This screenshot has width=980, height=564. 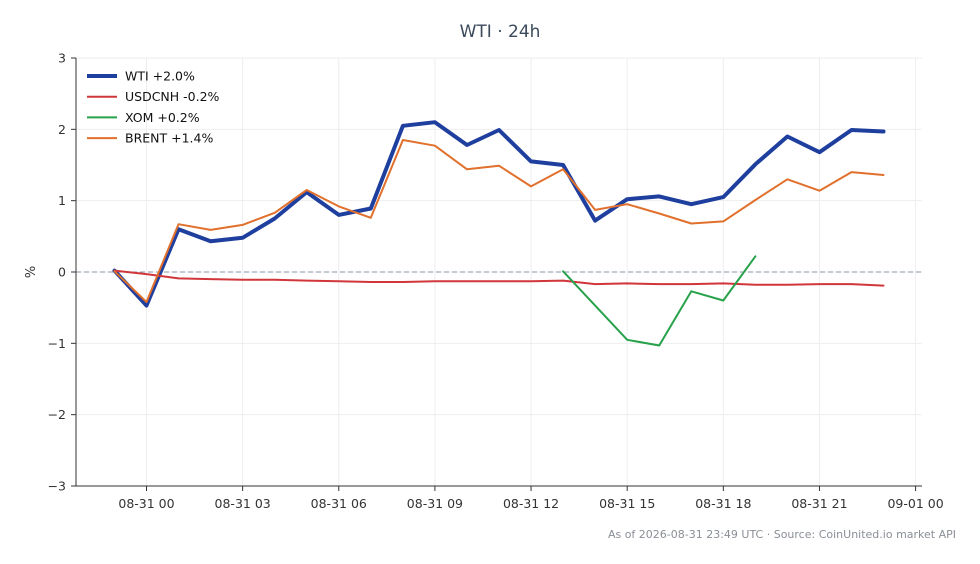 What do you see at coordinates (57, 414) in the screenshot?
I see `y-tick-label: −2` at bounding box center [57, 414].